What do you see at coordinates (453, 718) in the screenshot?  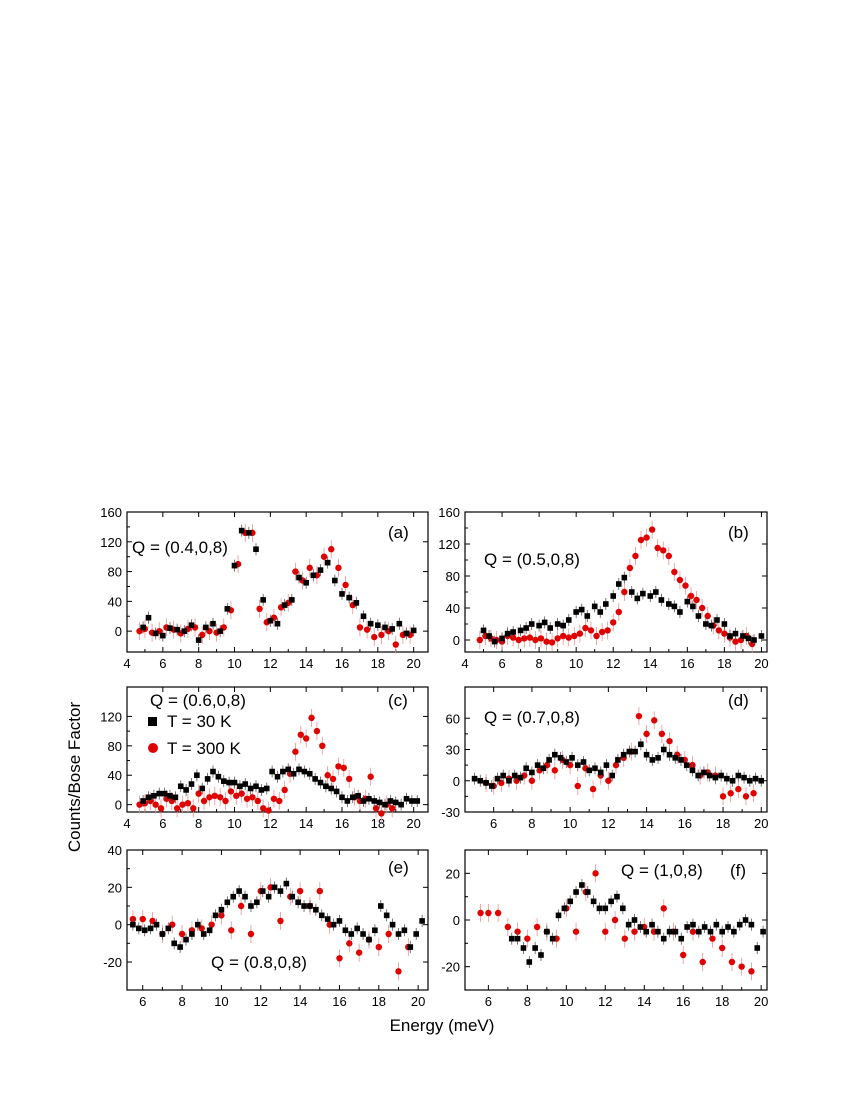 I see `y-tick-label: 60` at bounding box center [453, 718].